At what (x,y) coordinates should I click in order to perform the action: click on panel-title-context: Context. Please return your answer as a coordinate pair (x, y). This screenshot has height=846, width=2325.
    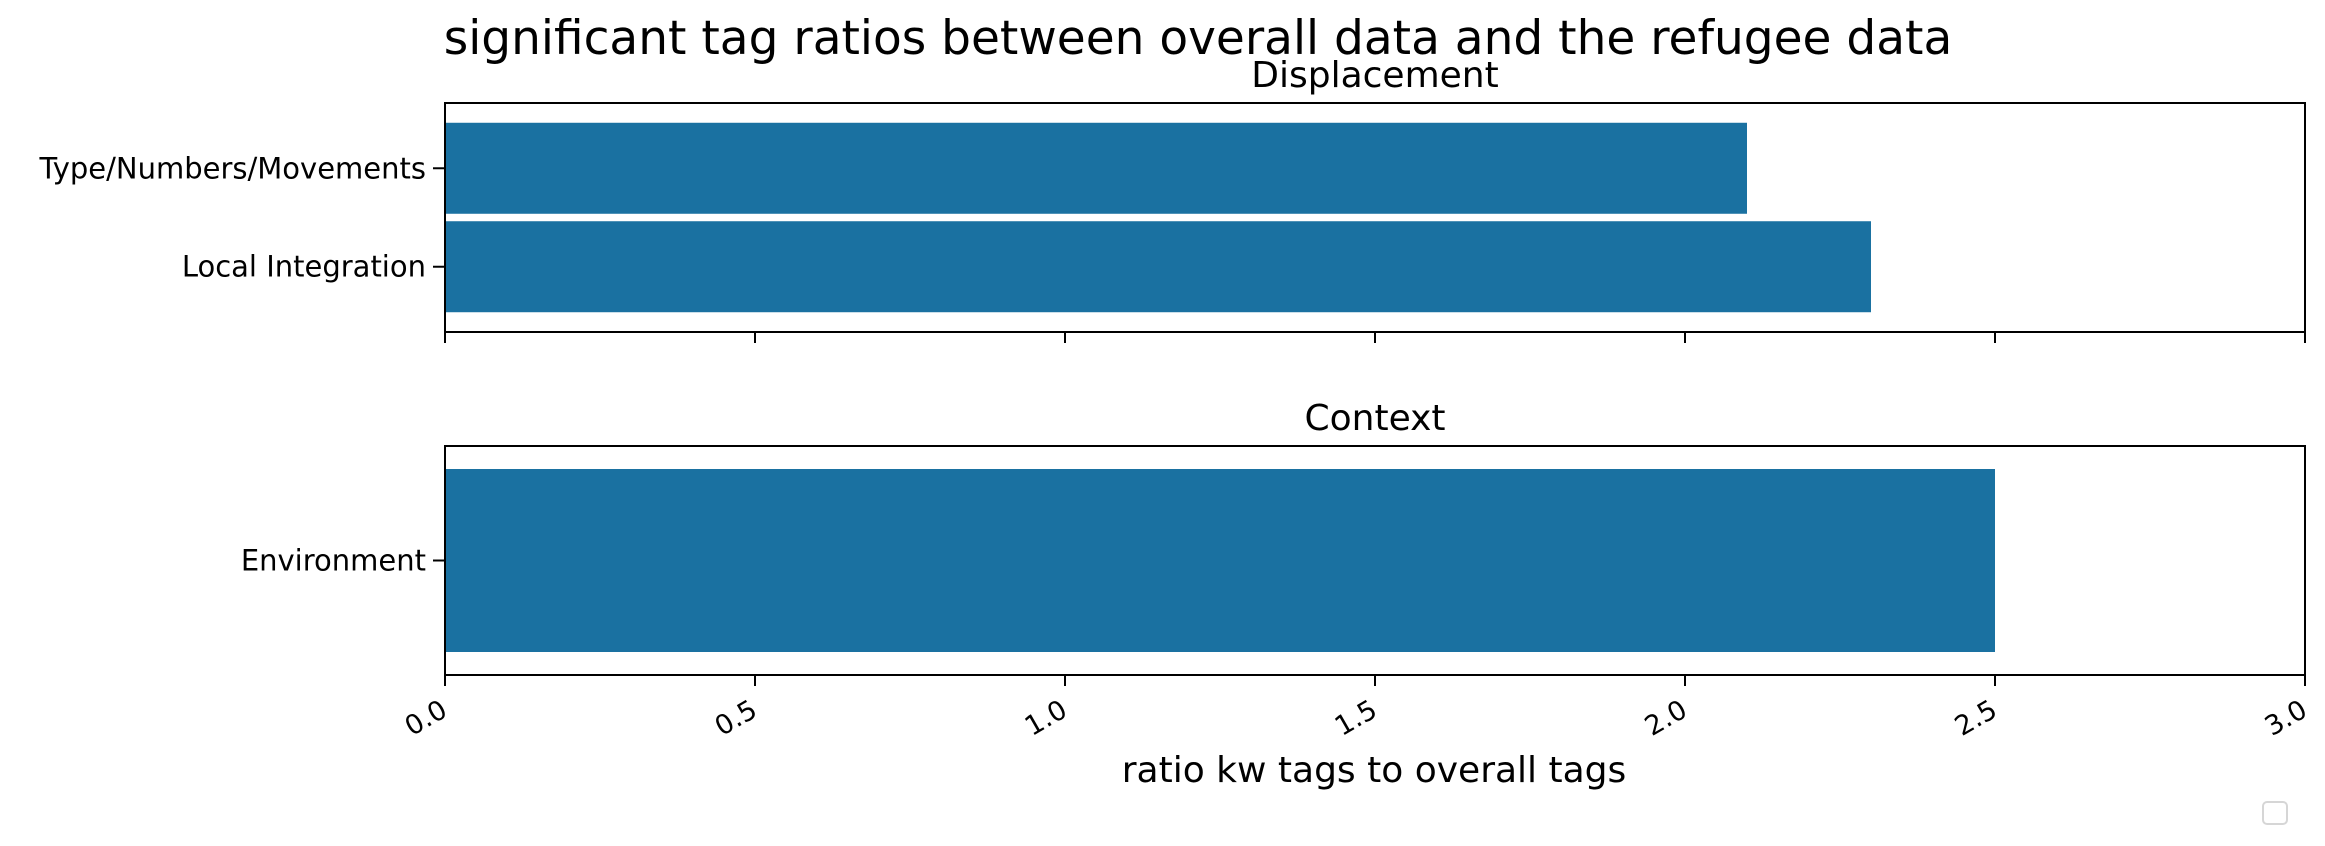
    Looking at the image, I should click on (1374, 418).